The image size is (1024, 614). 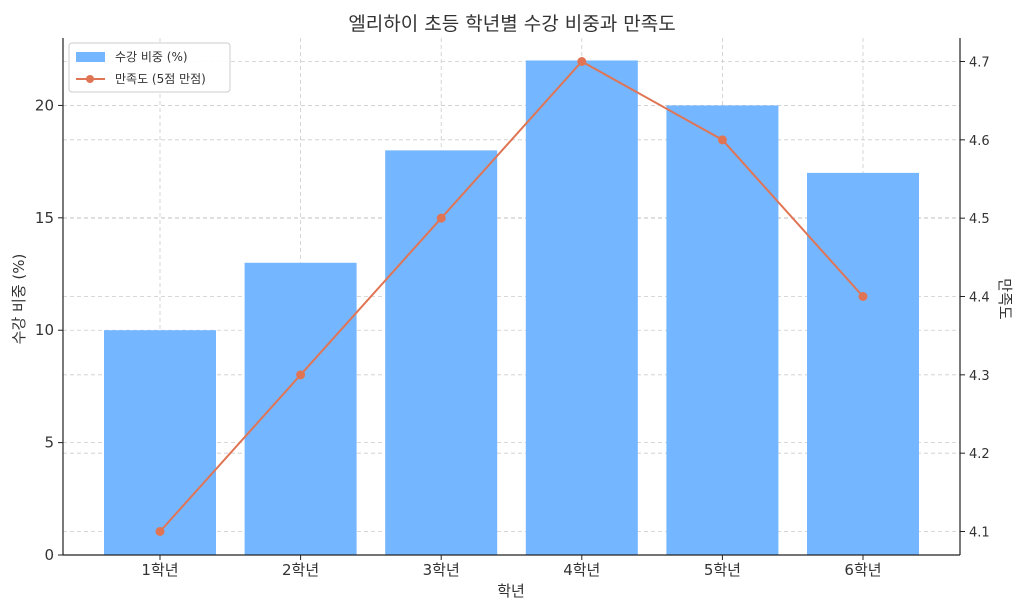 I want to click on legend-box, so click(x=149, y=67).